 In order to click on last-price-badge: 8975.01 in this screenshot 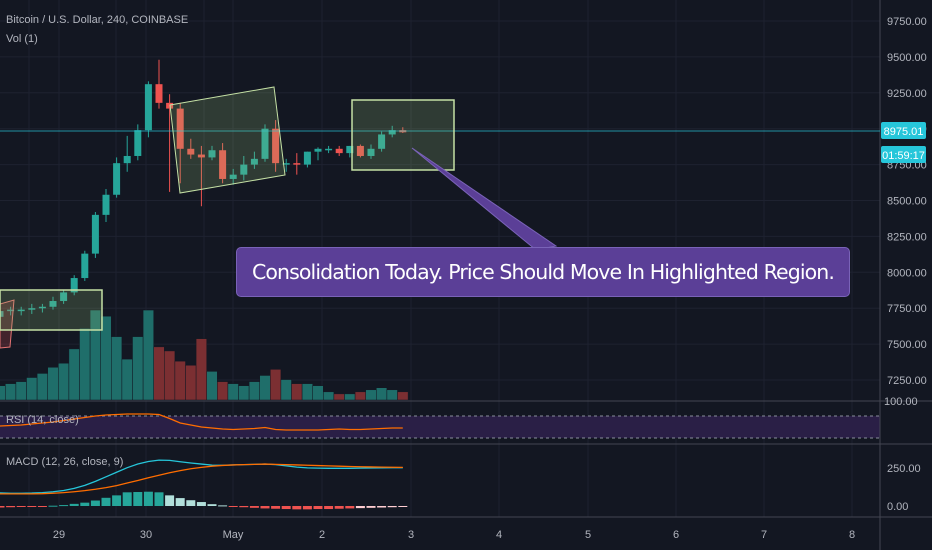, I will do `click(903, 130)`.